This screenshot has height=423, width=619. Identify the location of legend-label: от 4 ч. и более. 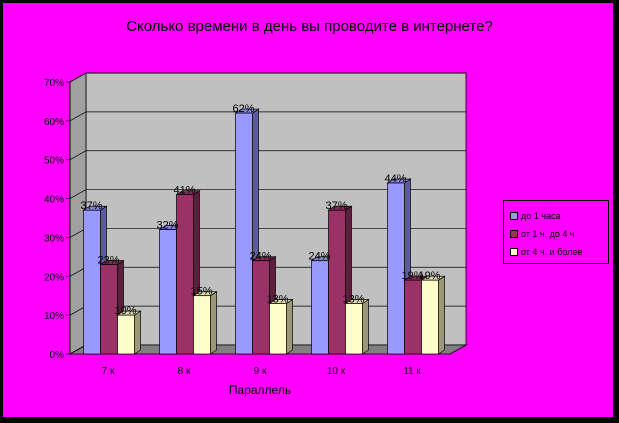
(552, 252).